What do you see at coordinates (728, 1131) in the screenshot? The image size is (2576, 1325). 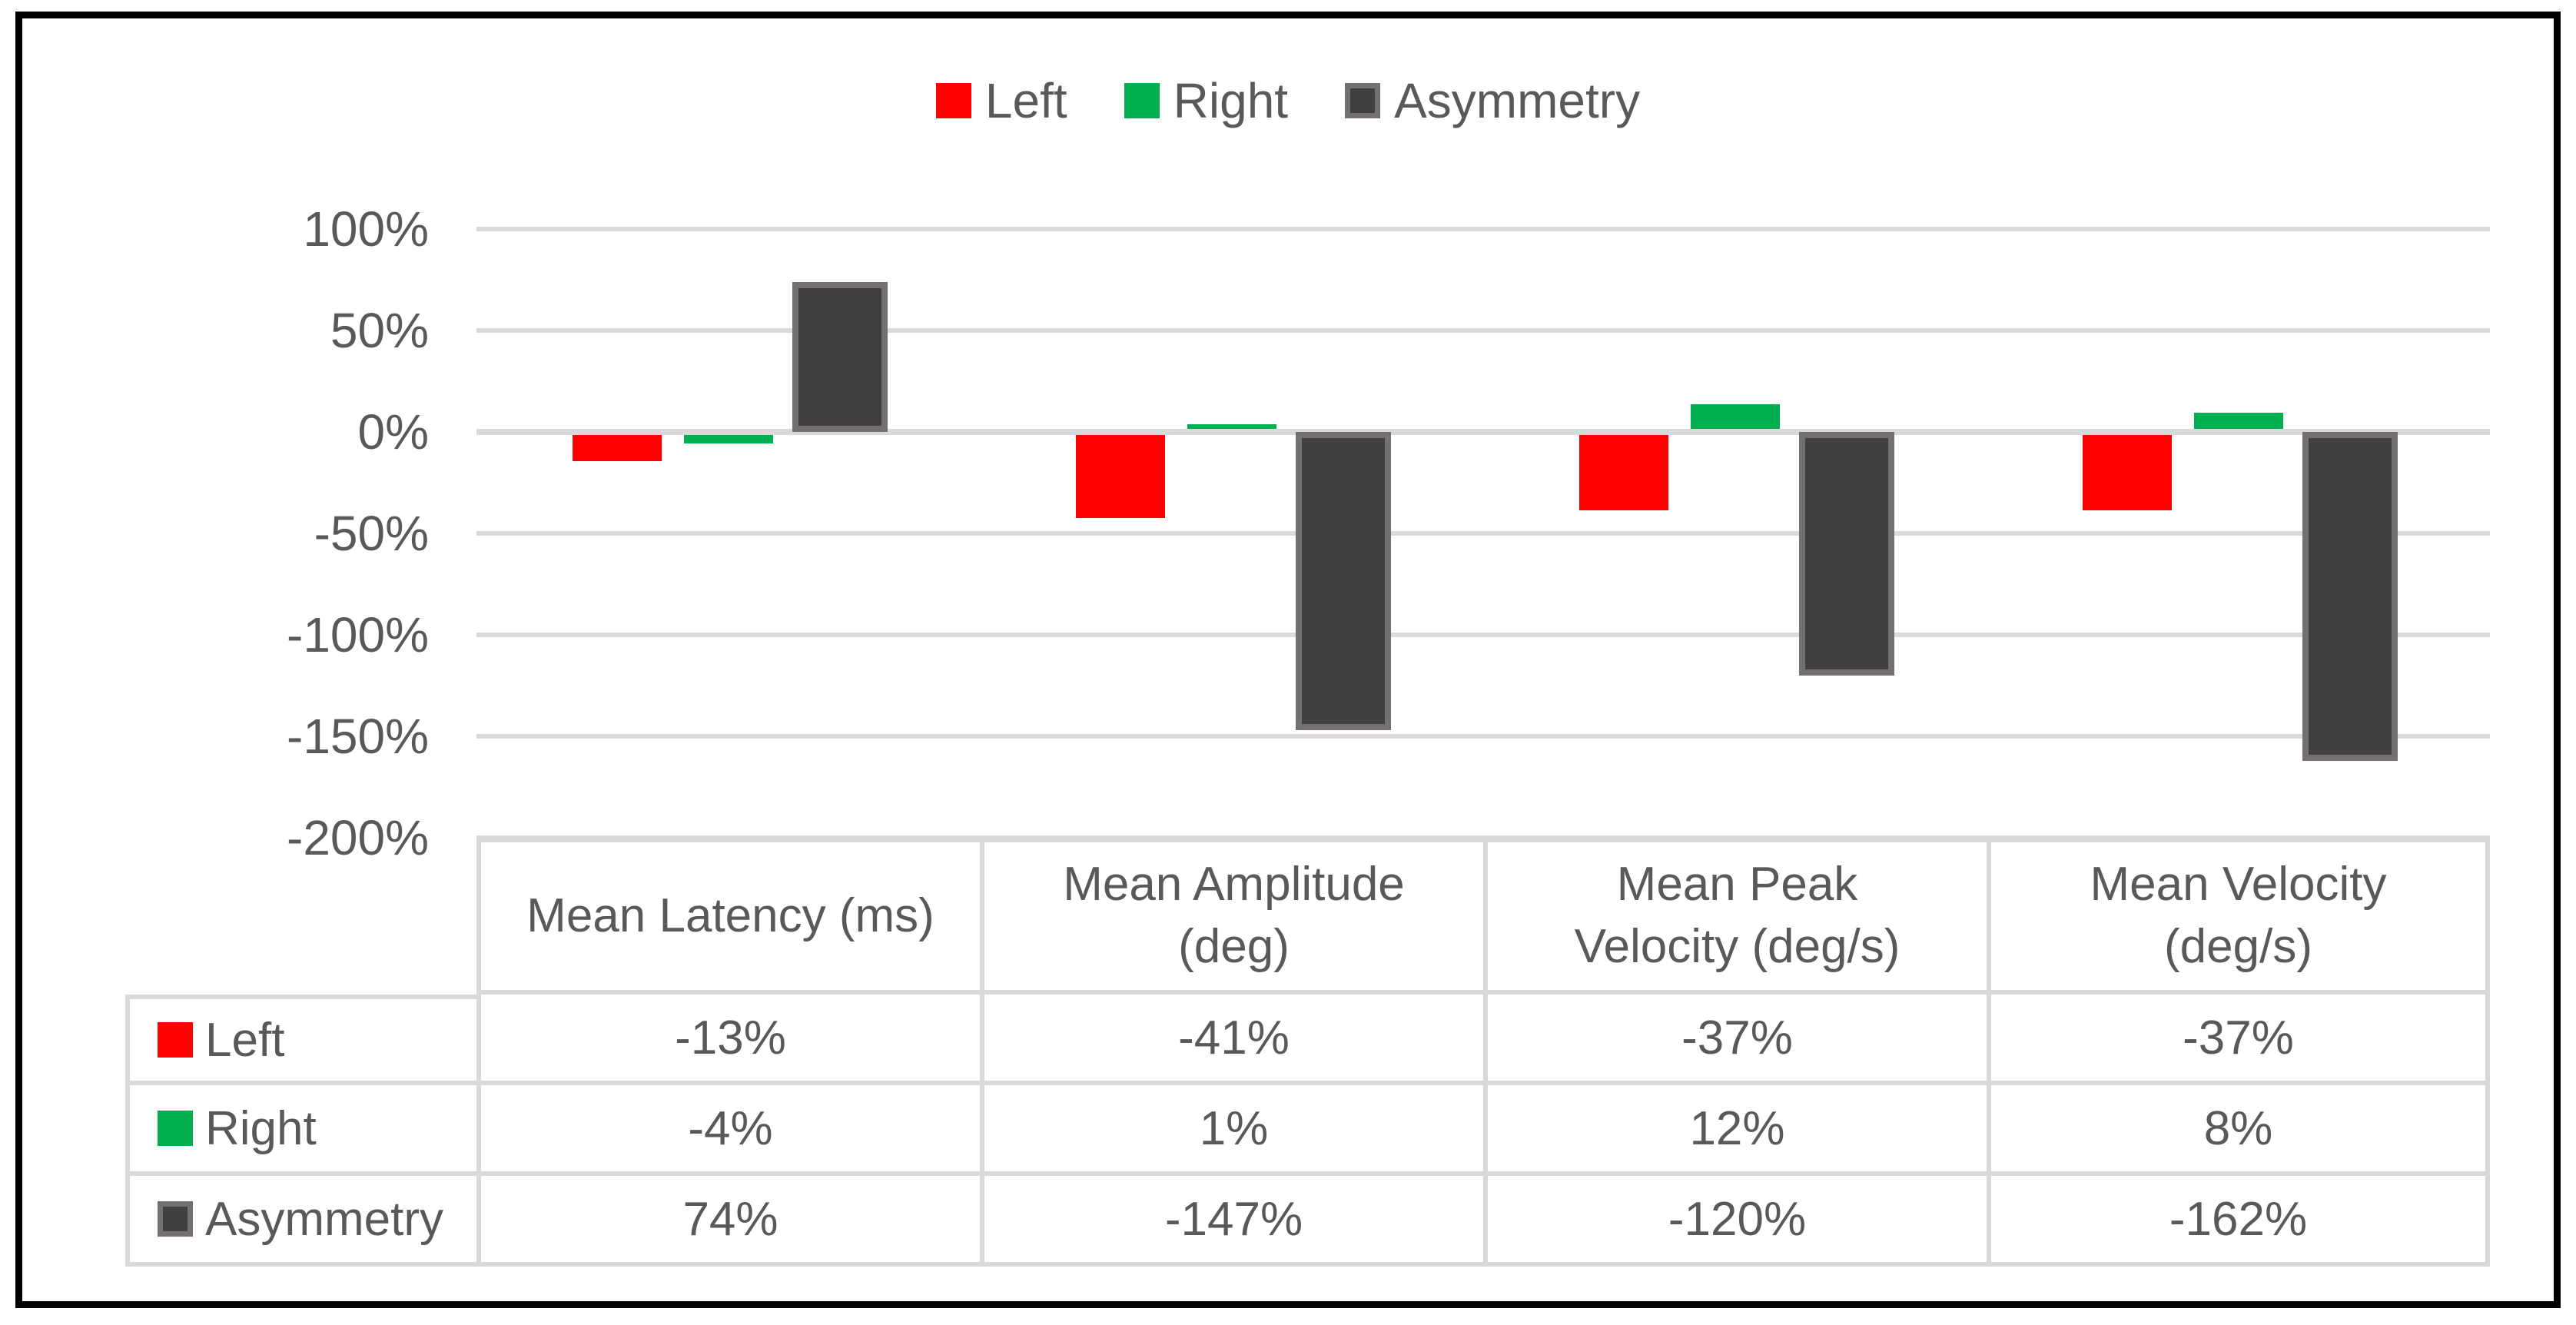 I see `table-value-right-cat0: -4%` at bounding box center [728, 1131].